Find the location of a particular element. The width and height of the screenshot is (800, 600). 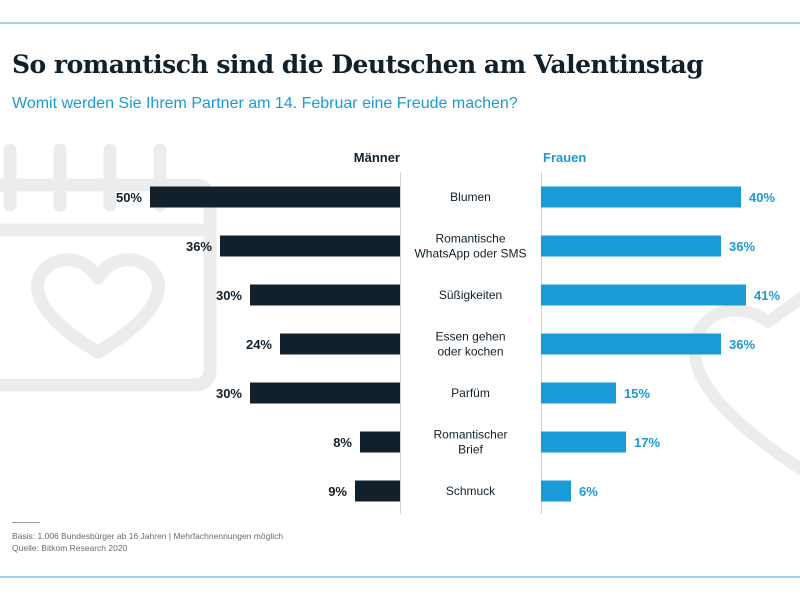

data-label-men: 24% is located at coordinates (259, 344).